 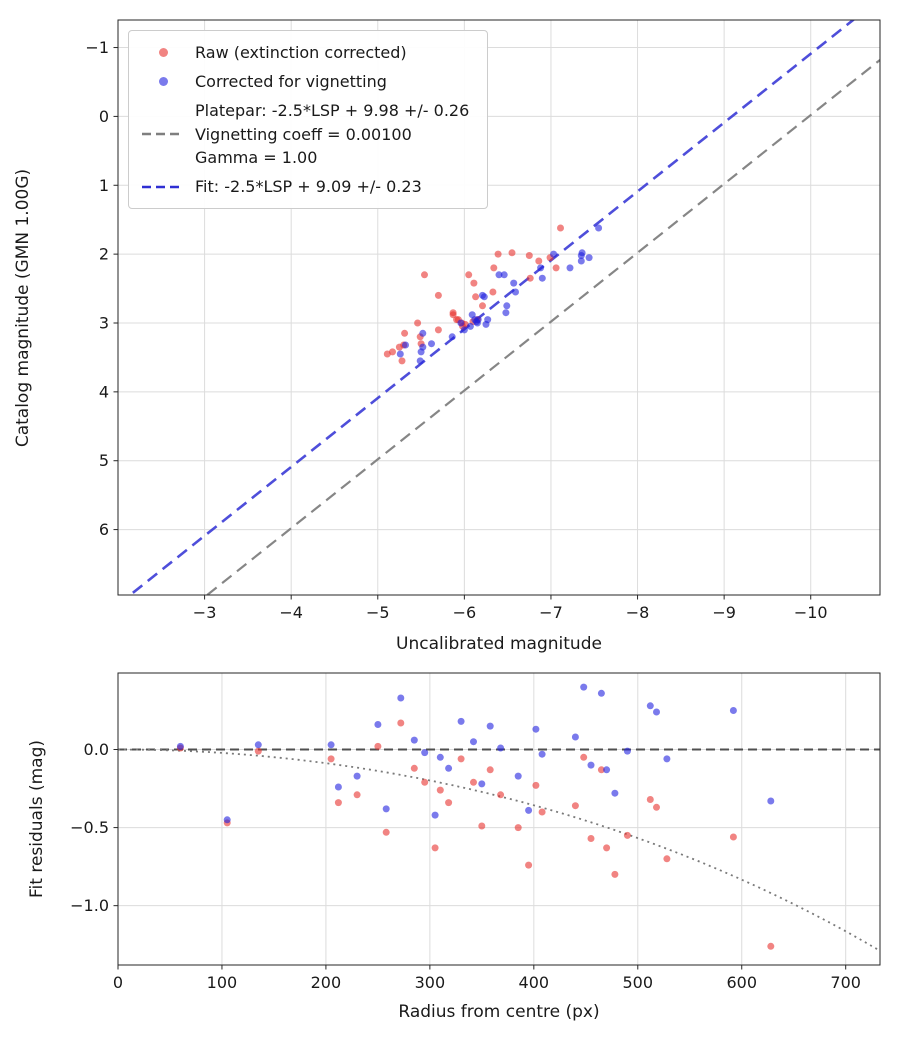 I want to click on legend-label-raw: Raw (extinction corrected), so click(x=301, y=52).